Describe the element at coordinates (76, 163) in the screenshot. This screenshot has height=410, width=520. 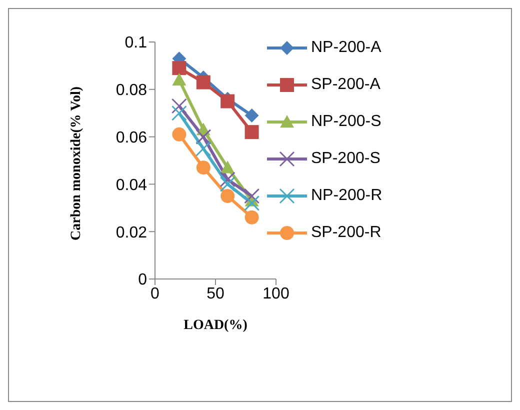
I see `y-axis-title: Carbon monoxide(% Vol)` at that location.